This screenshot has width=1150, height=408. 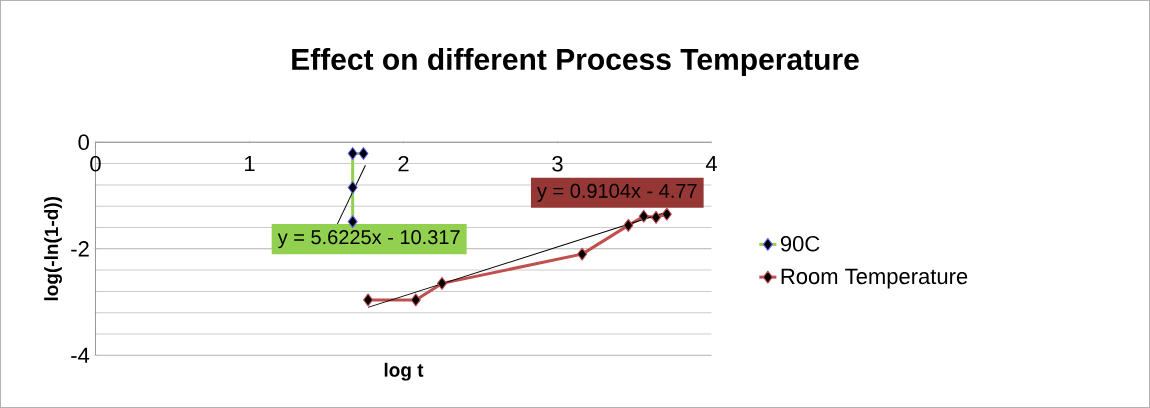 What do you see at coordinates (404, 371) in the screenshot?
I see `x-axis-title: log t` at bounding box center [404, 371].